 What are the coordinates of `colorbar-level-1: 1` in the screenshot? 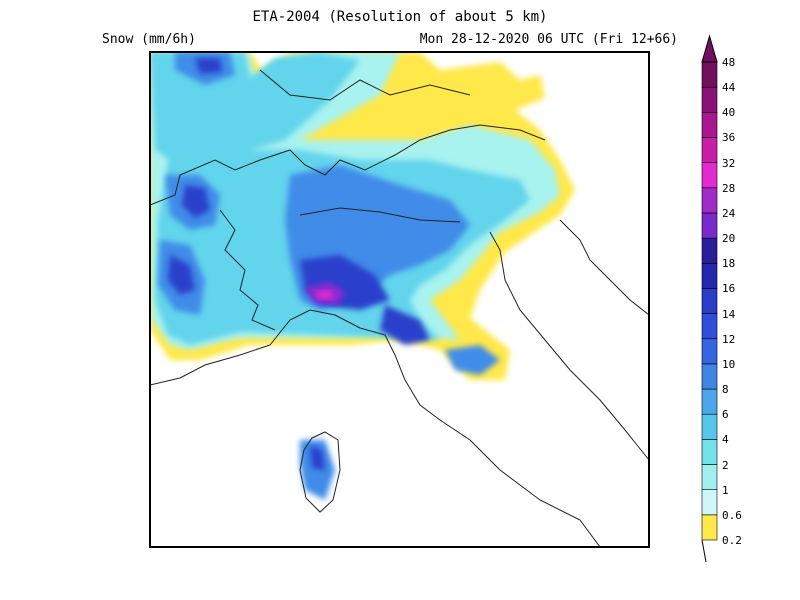 It's located at (725, 490).